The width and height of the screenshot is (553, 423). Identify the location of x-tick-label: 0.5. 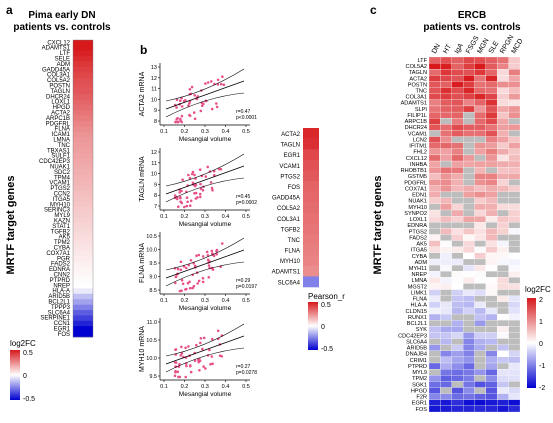
(246, 132).